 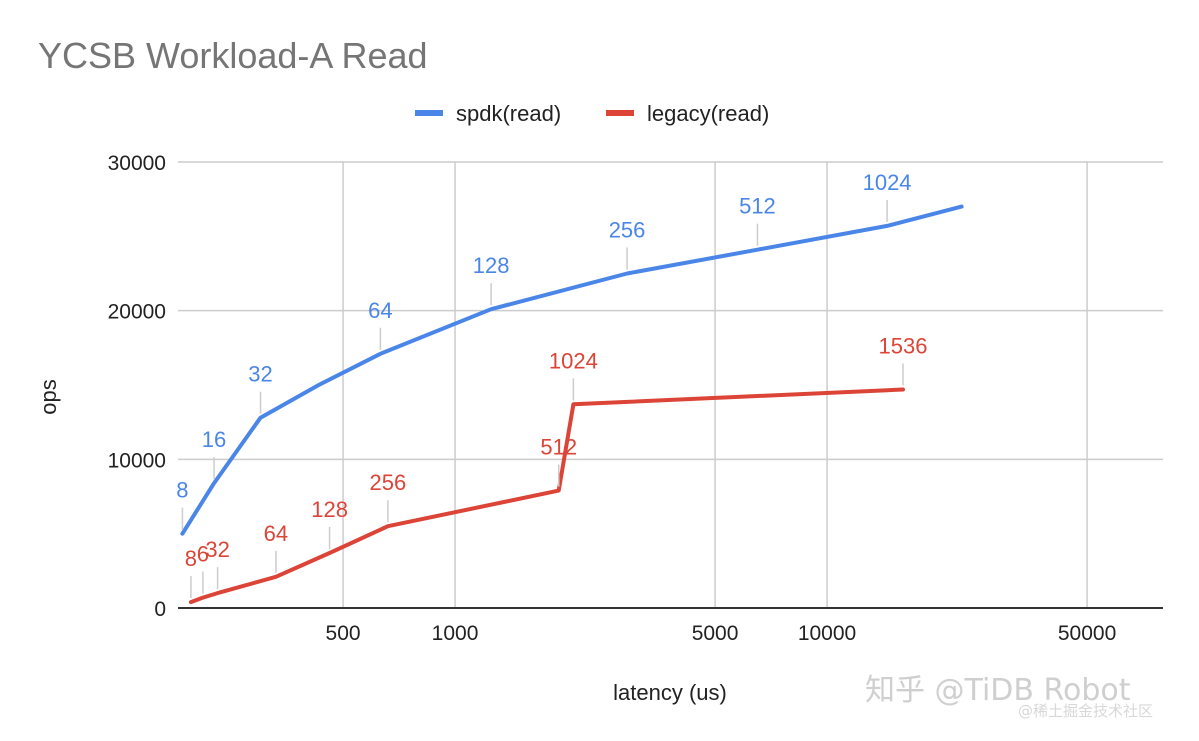 I want to click on x-tick-labels: 500 1000 5000 10000 50000, so click(x=721, y=633).